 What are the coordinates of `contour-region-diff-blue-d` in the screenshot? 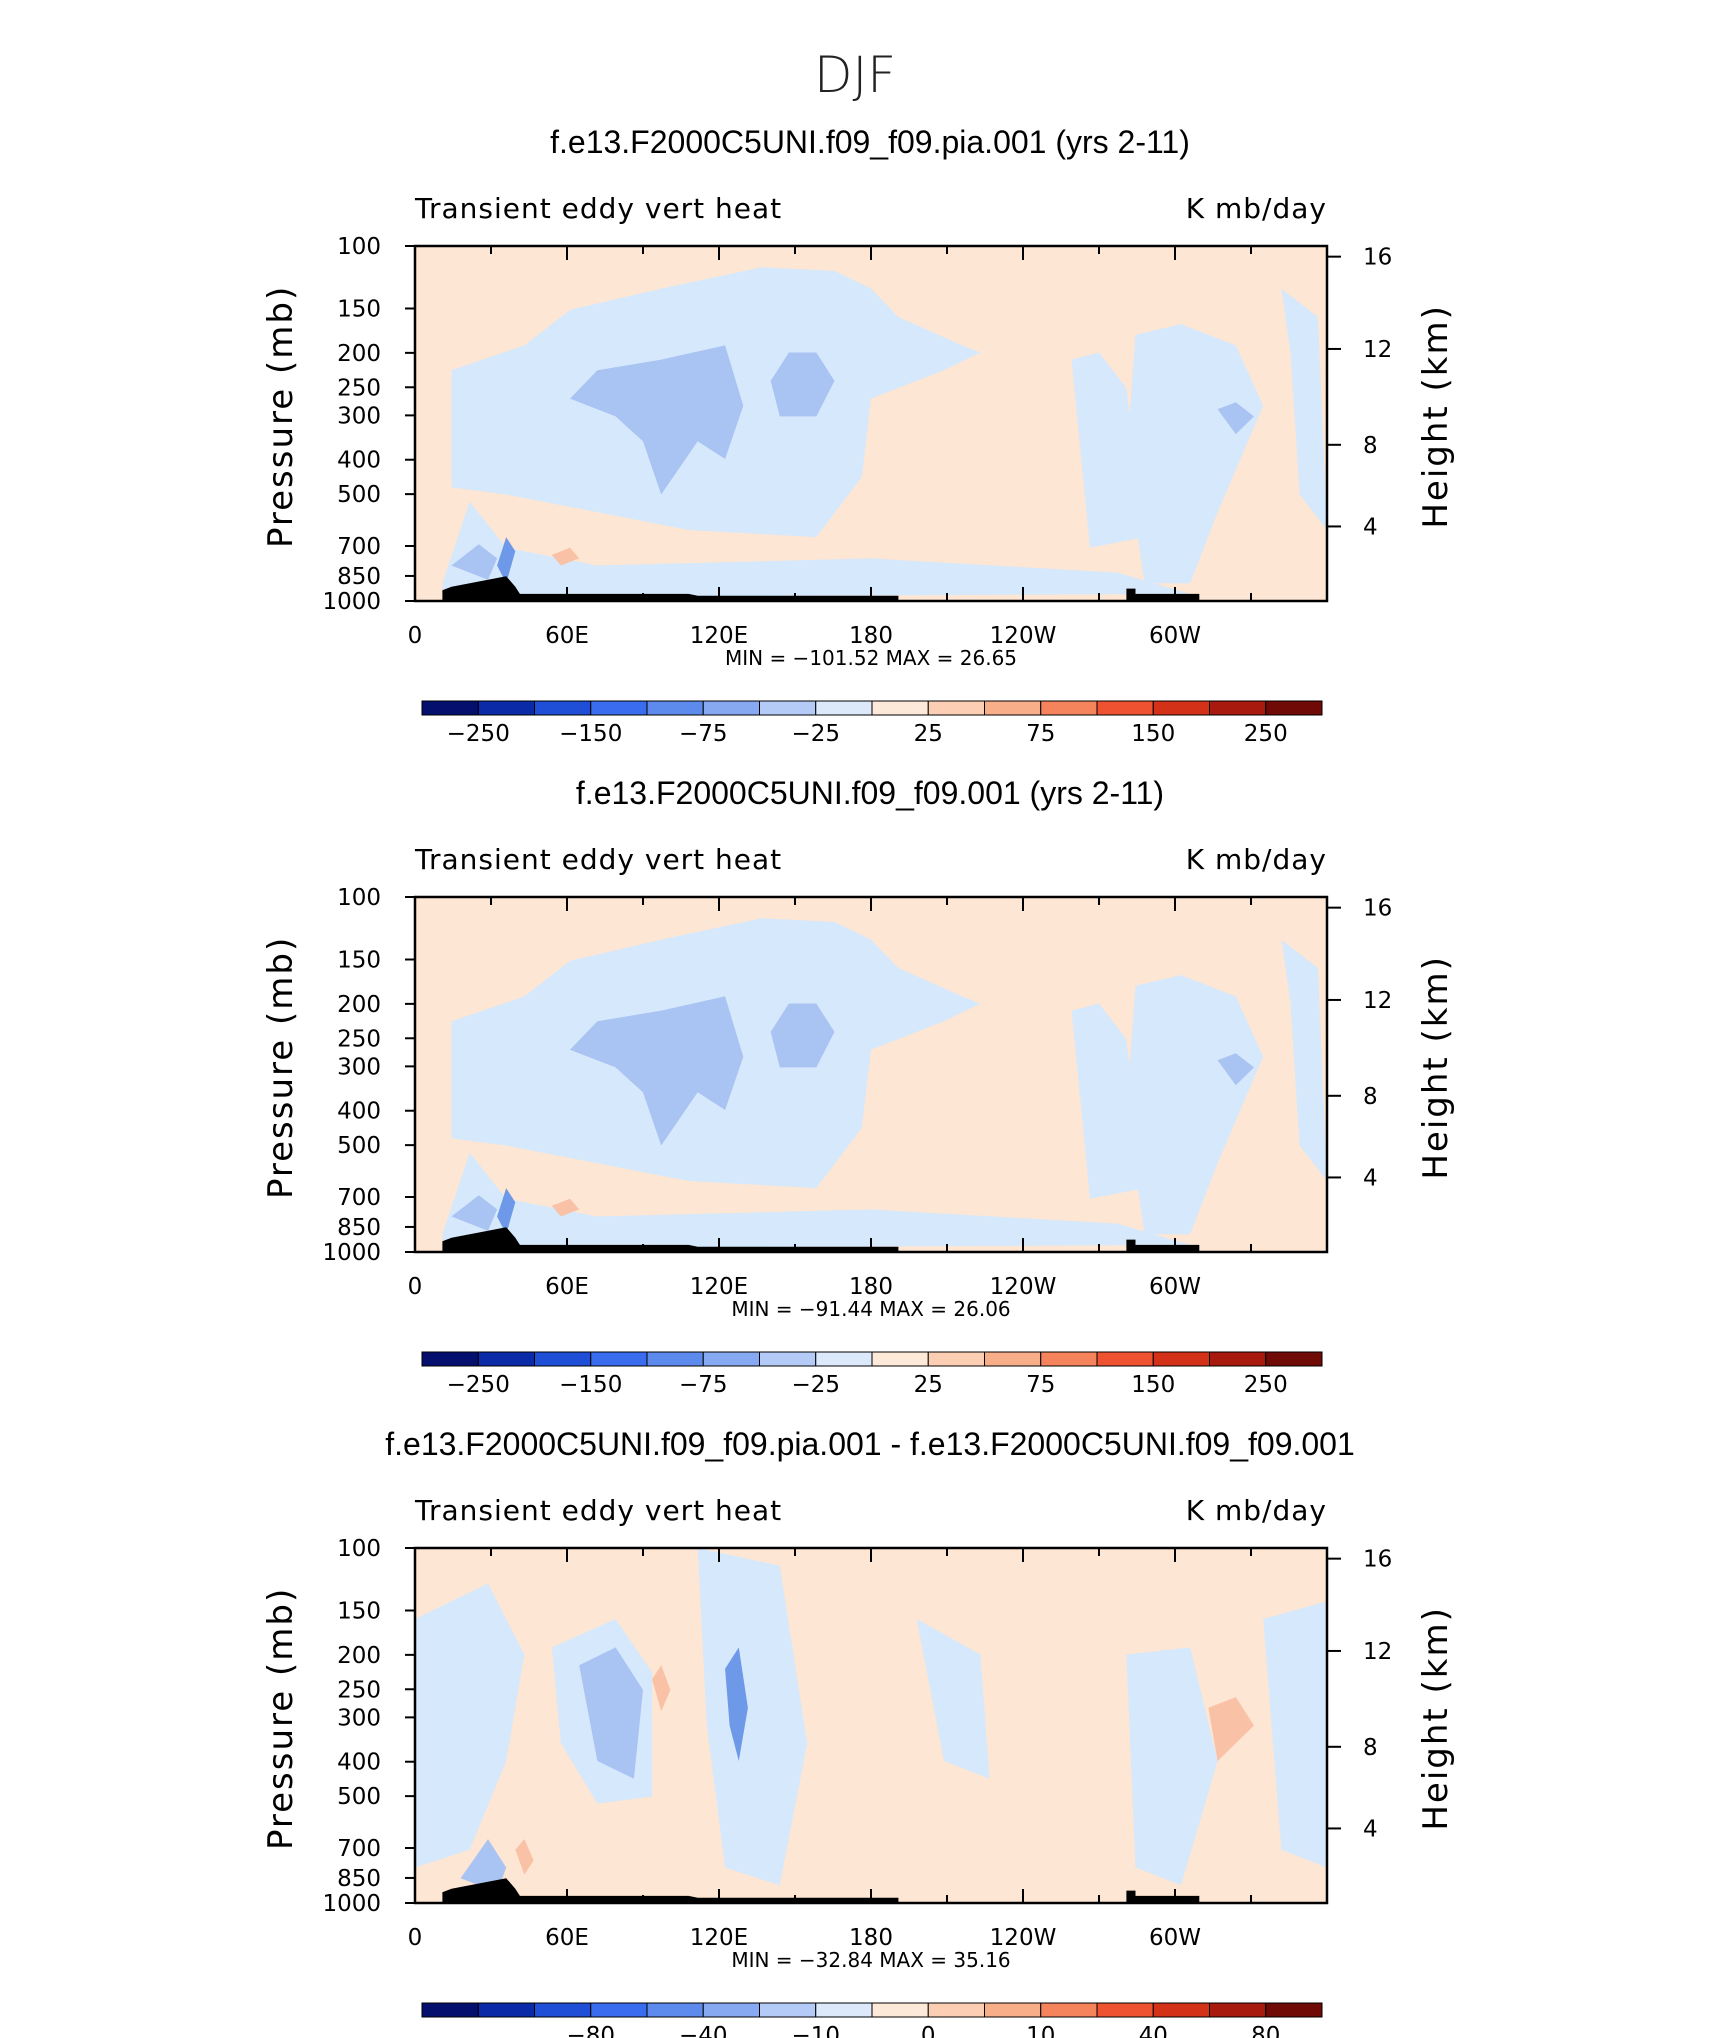 It's located at (953, 1699).